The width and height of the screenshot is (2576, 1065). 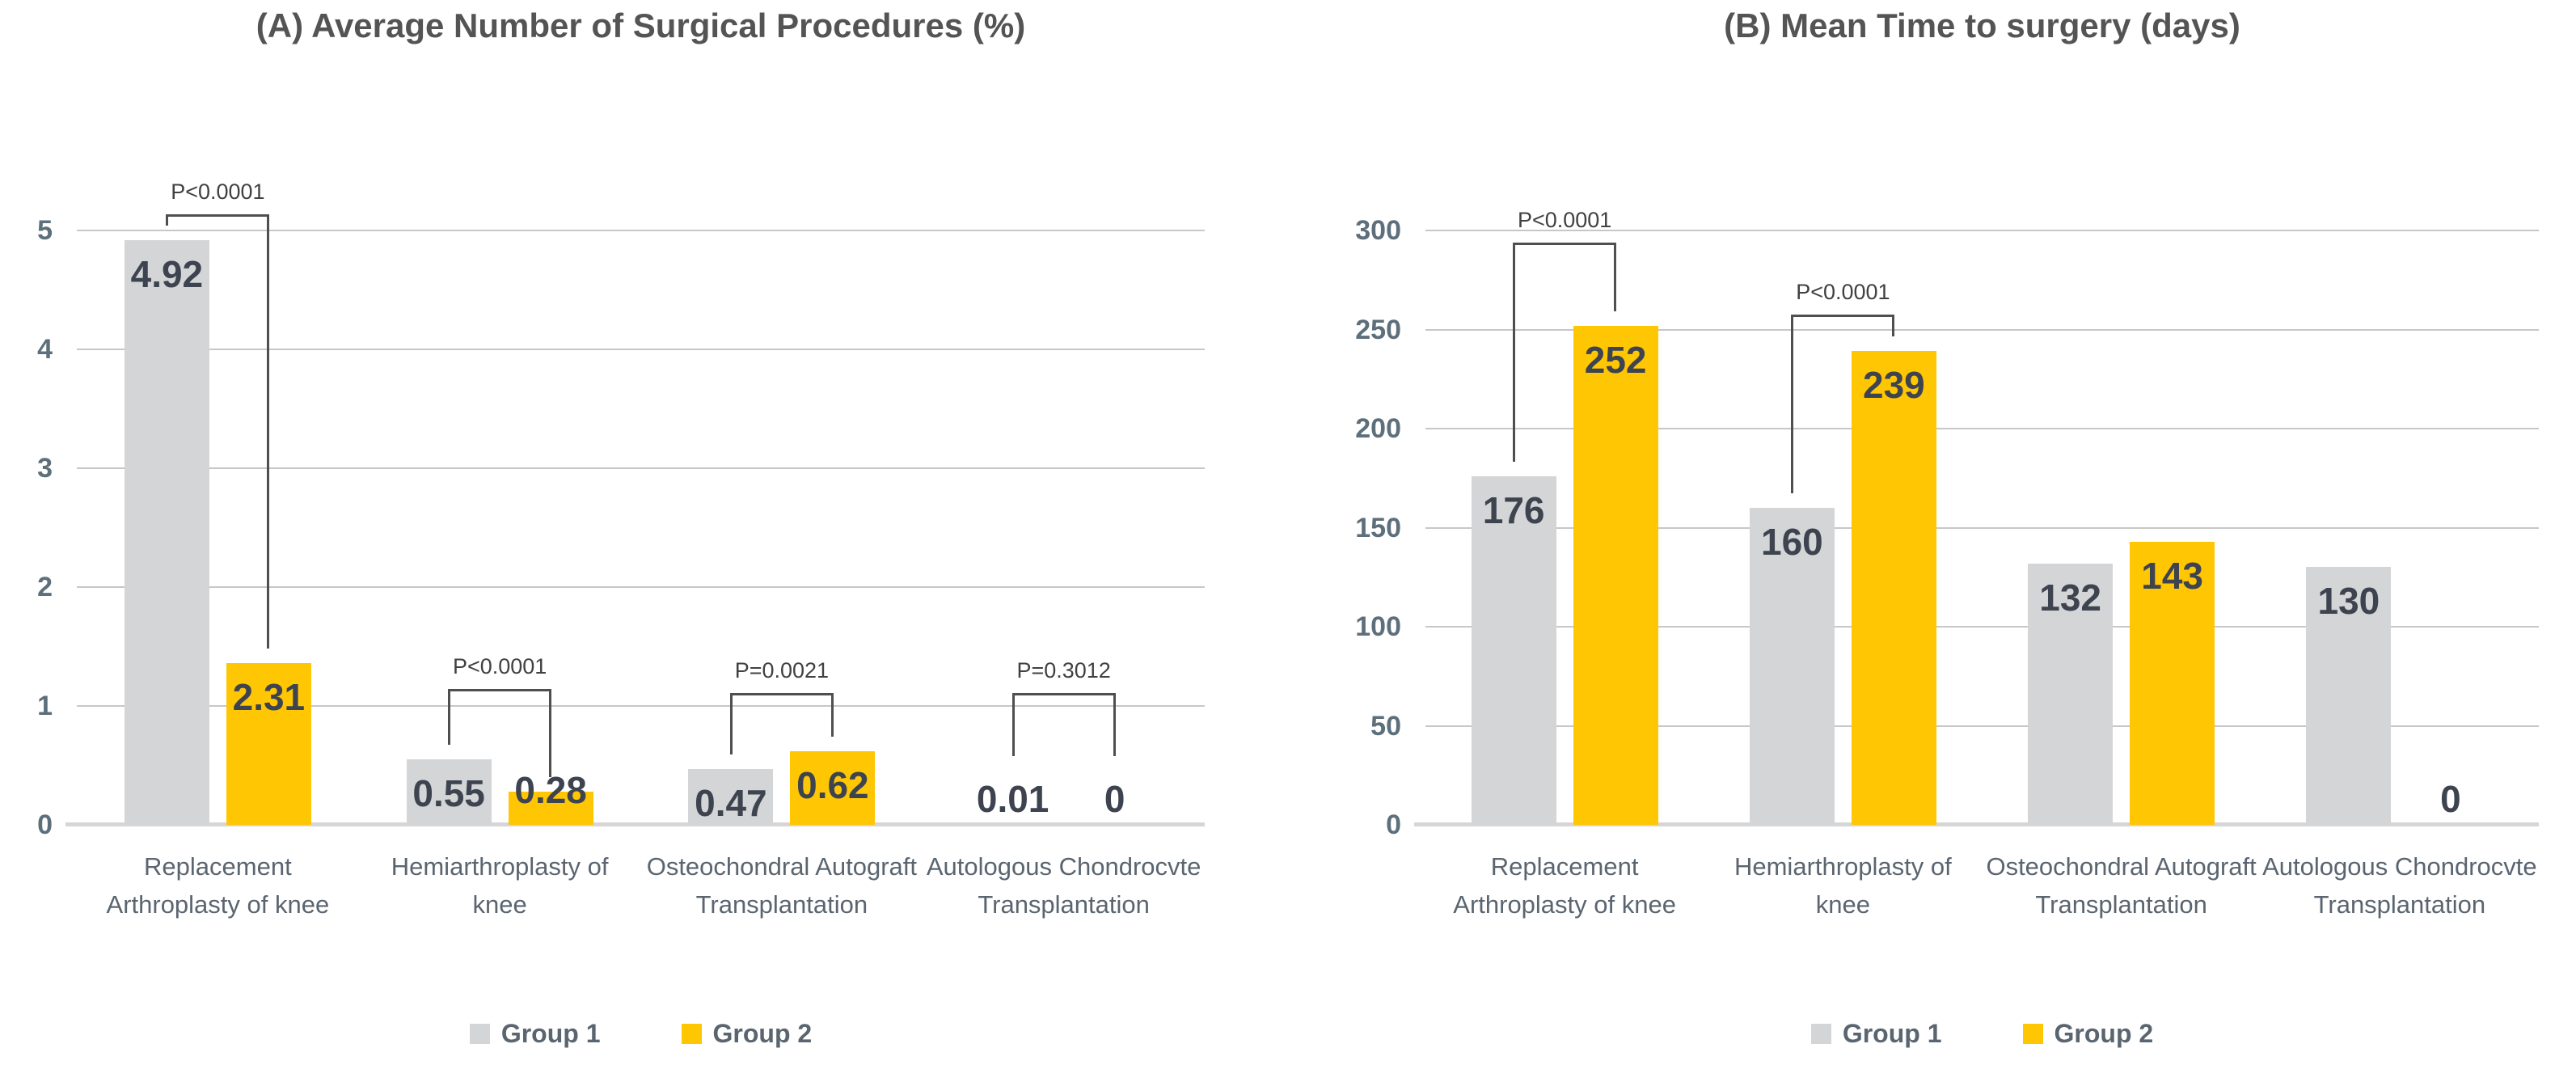 I want to click on bar-value-label: 143, so click(x=2172, y=576).